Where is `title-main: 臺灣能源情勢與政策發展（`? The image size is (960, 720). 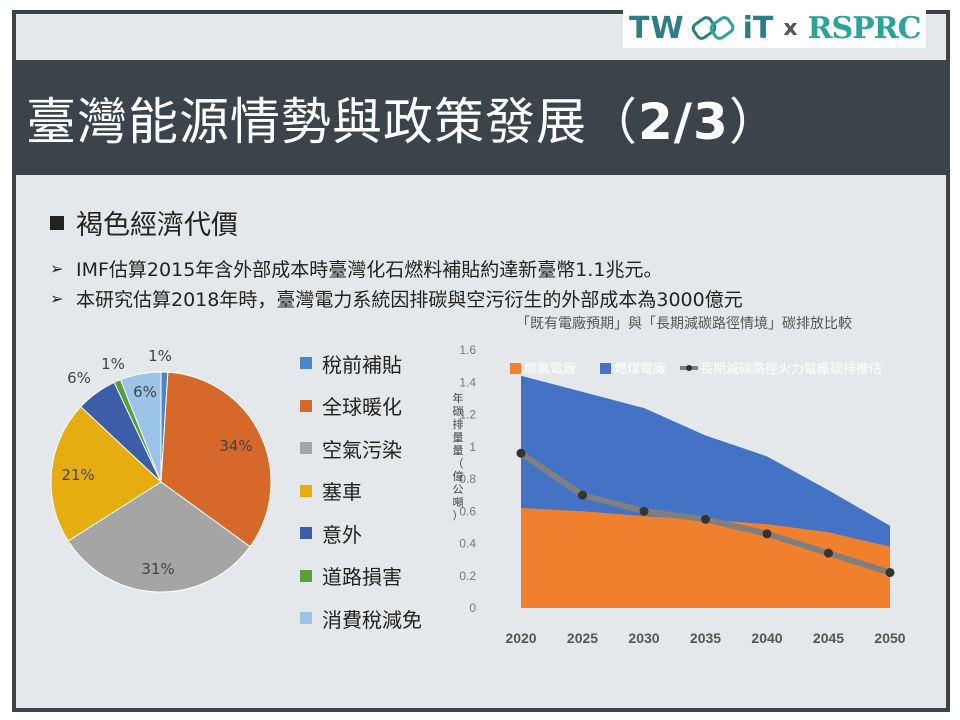
title-main: 臺灣能源情勢與政策發展（ is located at coordinates (332, 121).